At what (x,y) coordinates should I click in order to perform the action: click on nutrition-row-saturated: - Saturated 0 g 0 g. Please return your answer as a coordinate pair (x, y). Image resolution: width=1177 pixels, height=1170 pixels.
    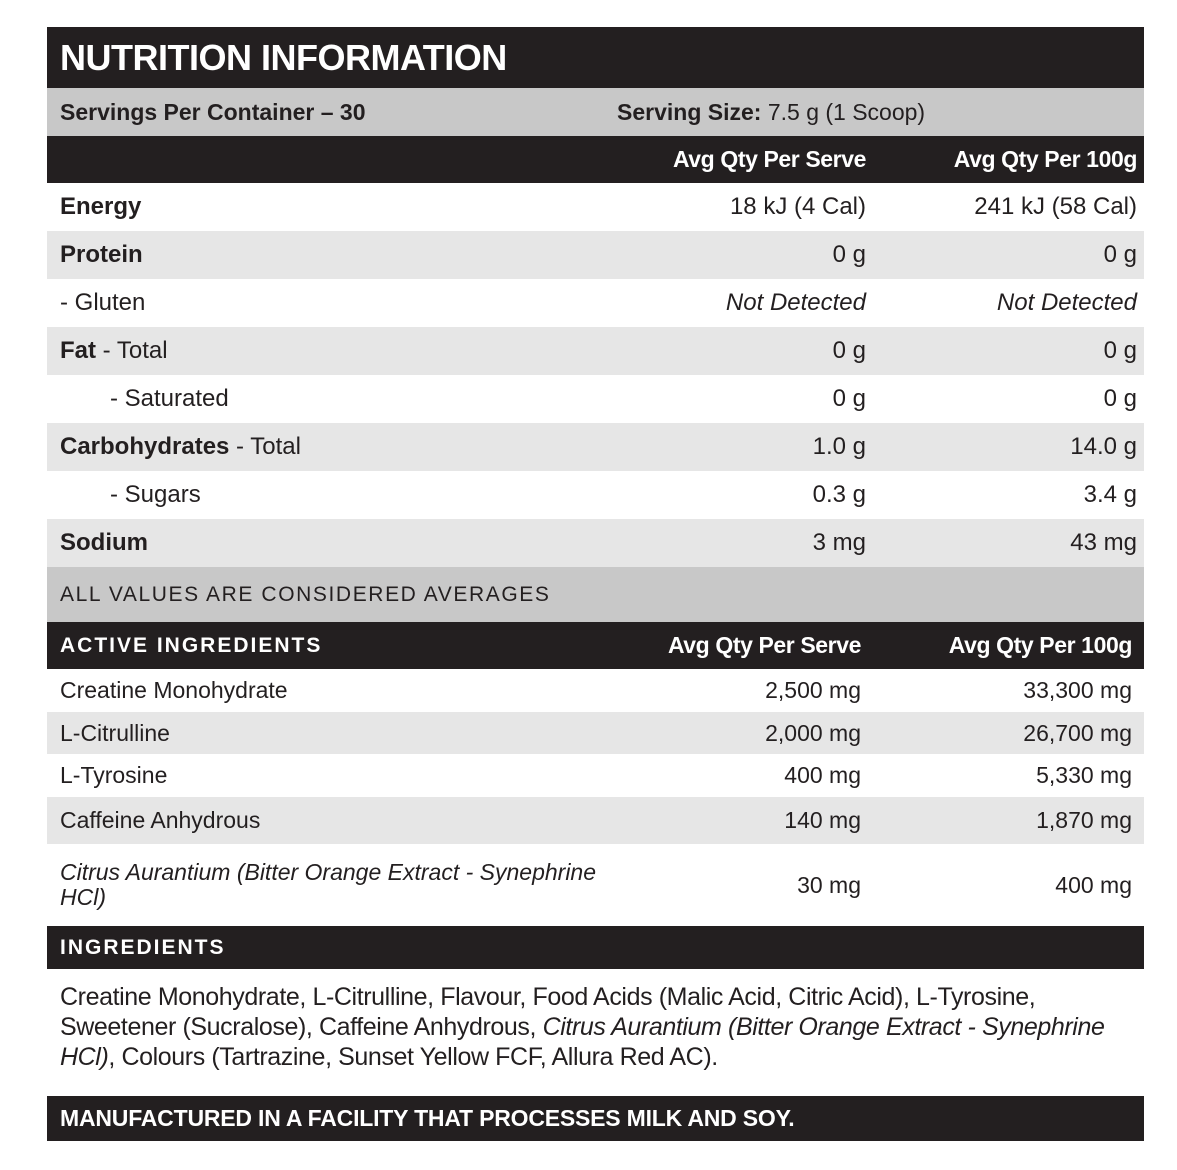
    Looking at the image, I should click on (595, 399).